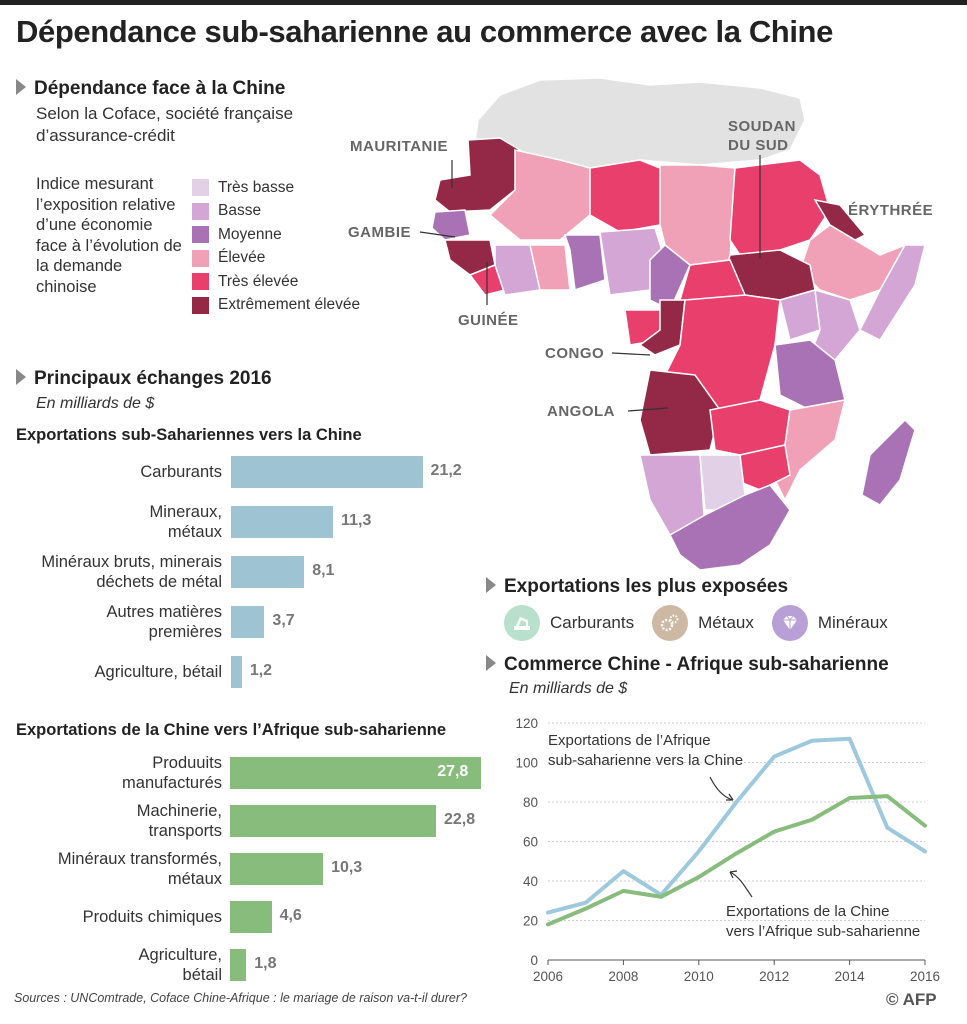 This screenshot has width=967, height=1024. Describe the element at coordinates (850, 976) in the screenshot. I see `x-tick-label: 2014` at that location.